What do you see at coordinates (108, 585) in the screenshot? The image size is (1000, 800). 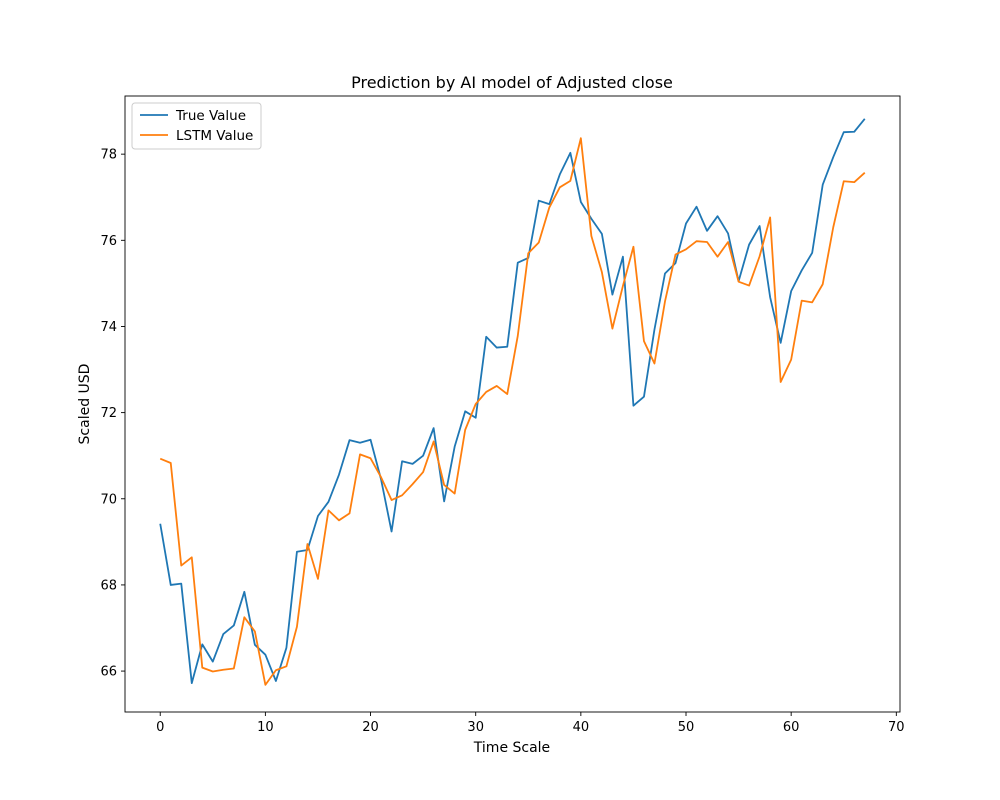 I see `y-tick-label: 68` at bounding box center [108, 585].